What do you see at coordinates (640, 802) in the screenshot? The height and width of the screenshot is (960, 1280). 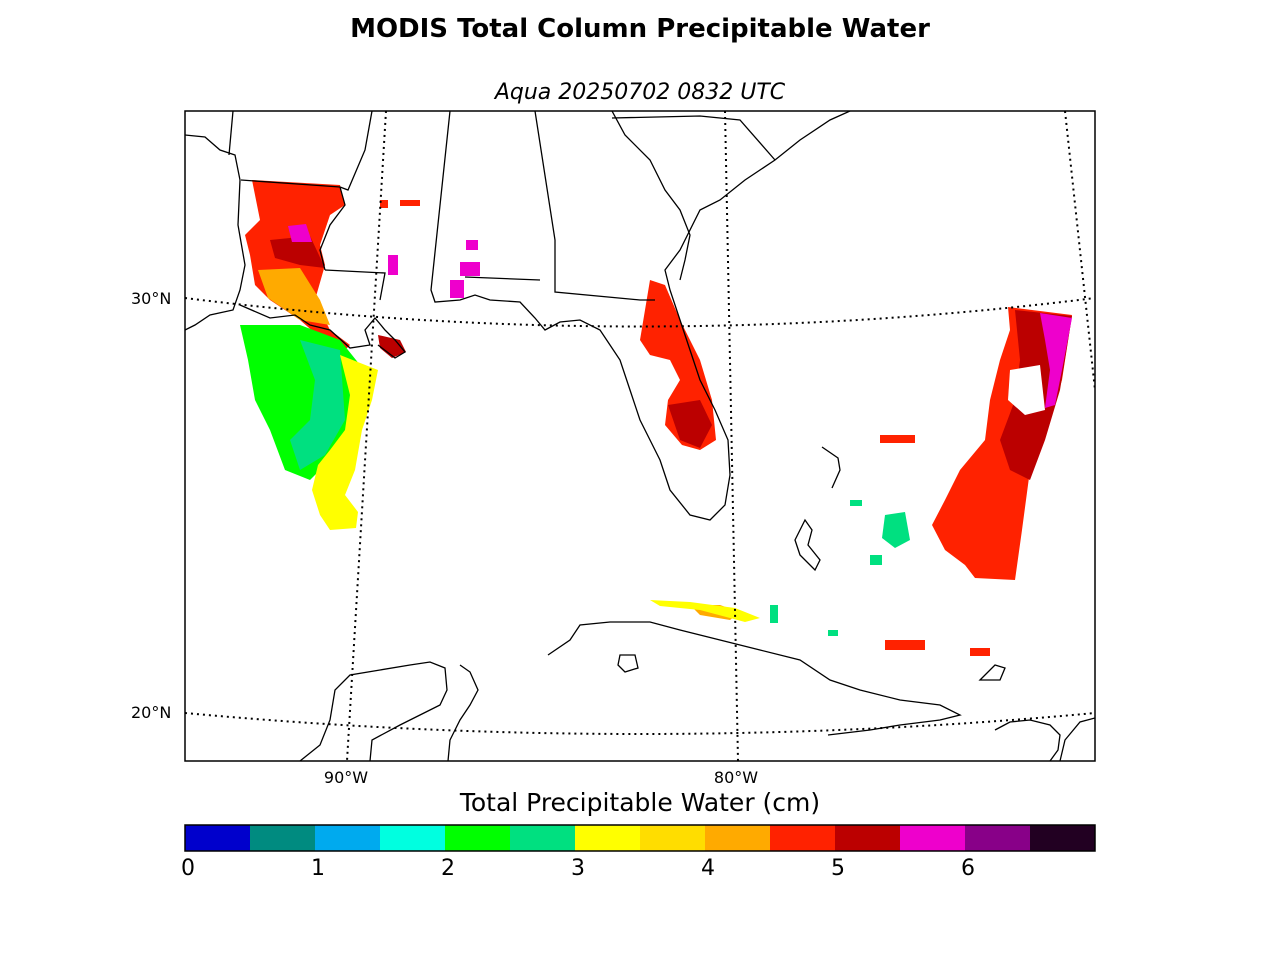 I see `colorbar-label: Total Precipitable Water (cm)` at bounding box center [640, 802].